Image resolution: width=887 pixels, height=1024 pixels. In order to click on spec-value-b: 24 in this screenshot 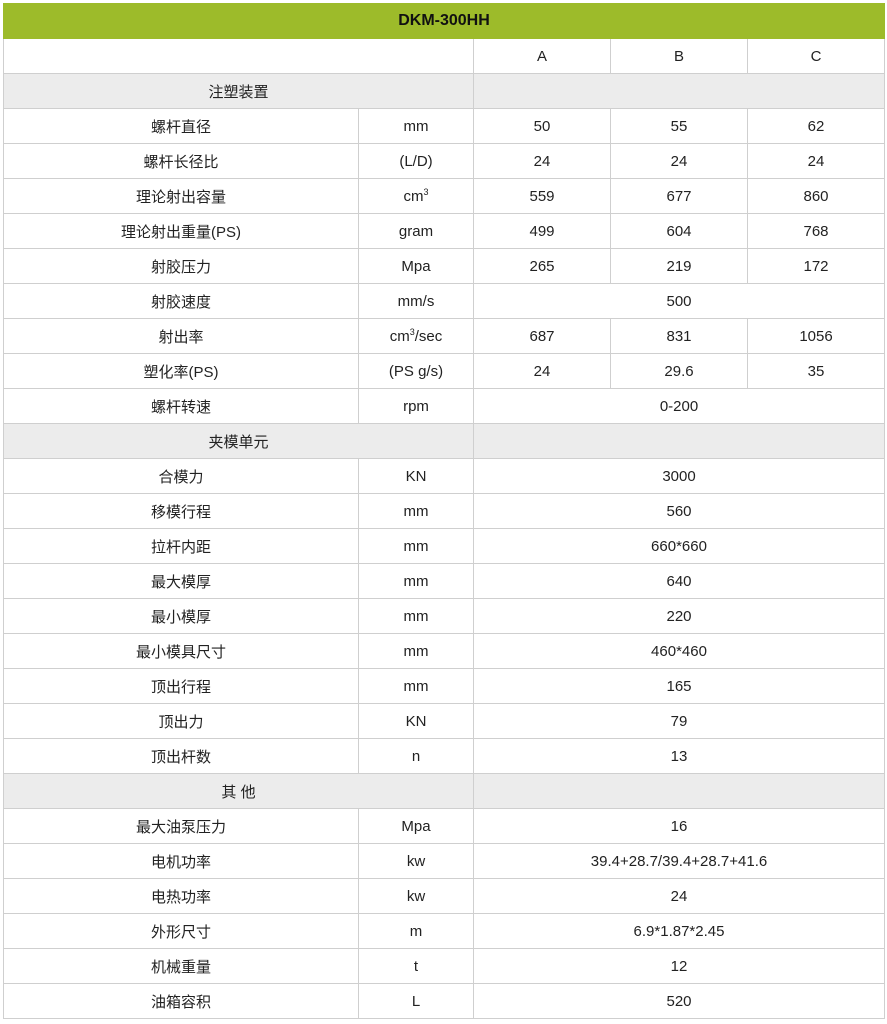, I will do `click(679, 161)`.